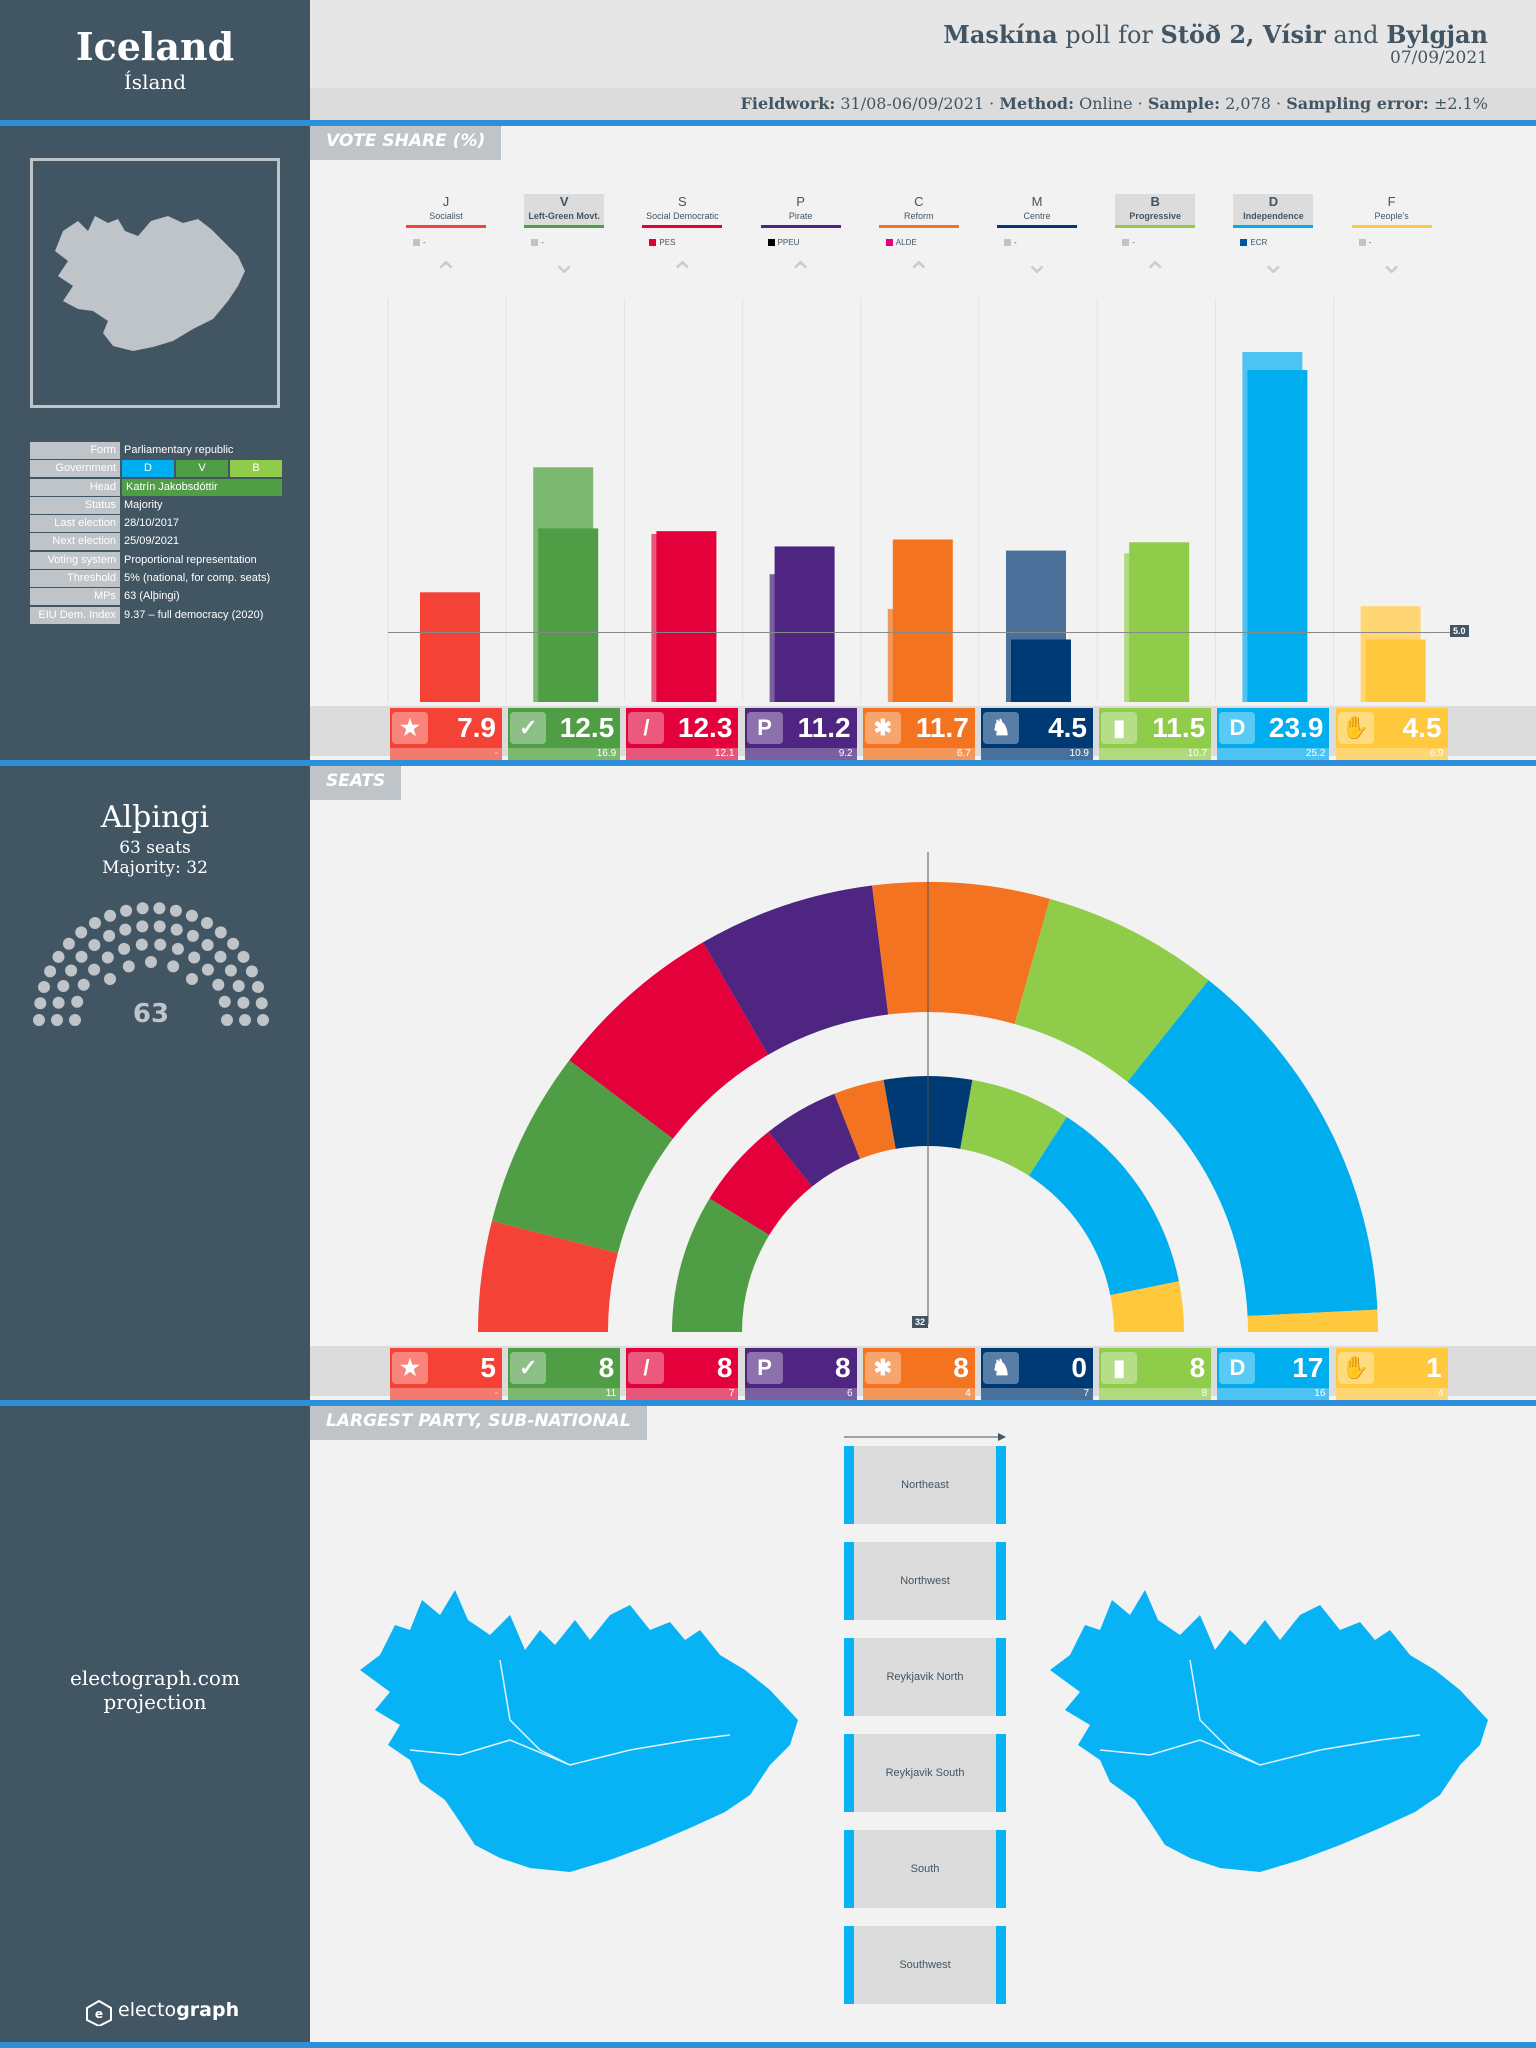 The image size is (1536, 2048). What do you see at coordinates (801, 273) in the screenshot?
I see `trend-up-icon: ⌃` at bounding box center [801, 273].